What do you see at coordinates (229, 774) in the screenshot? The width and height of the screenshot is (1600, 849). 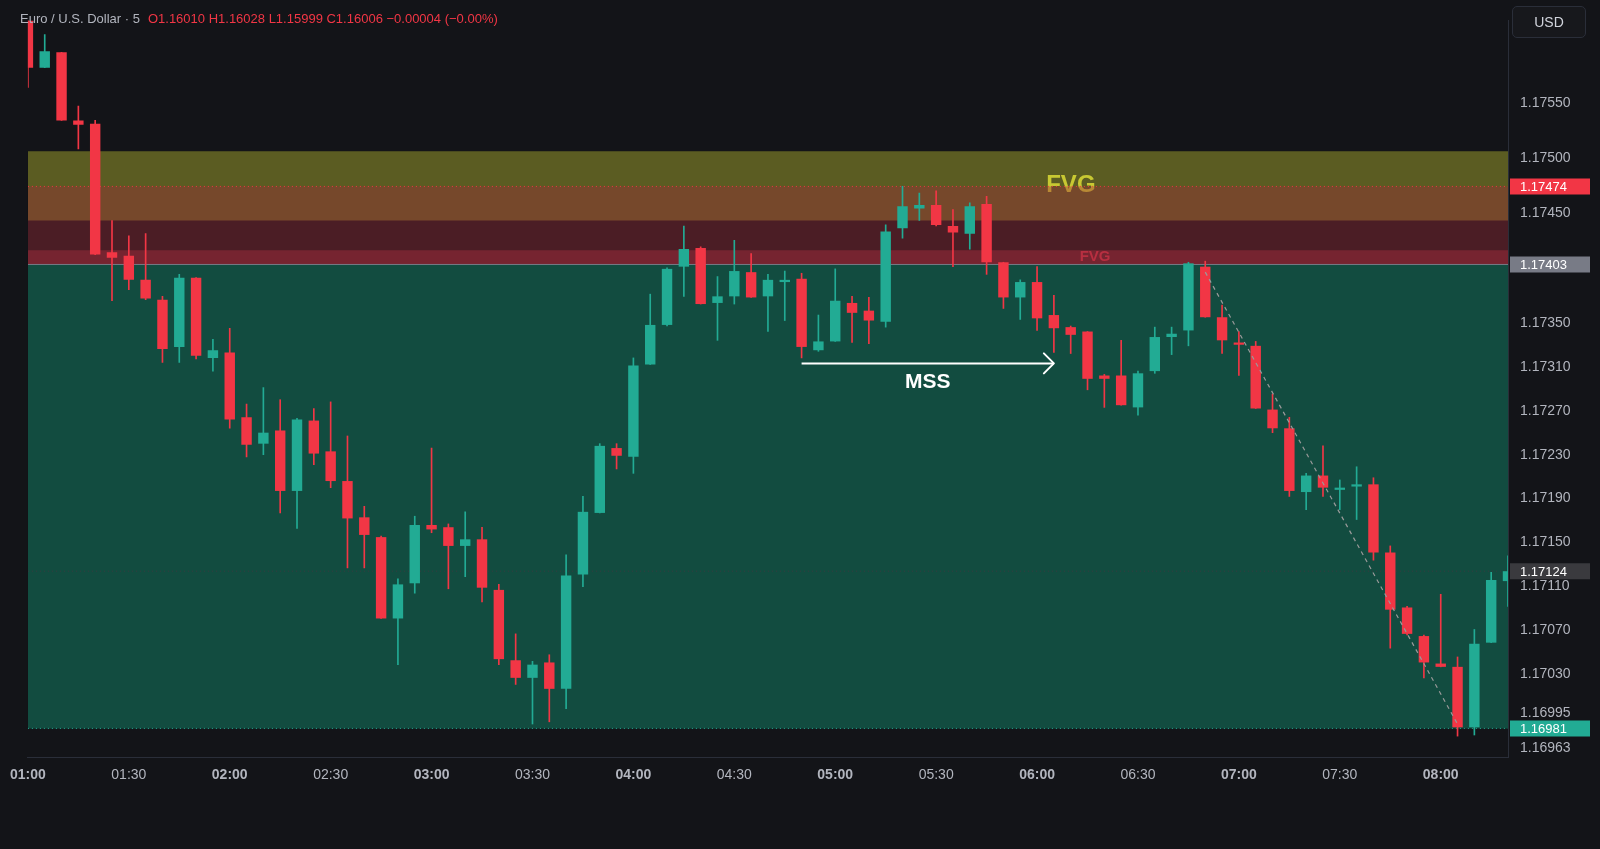 I see `x-tick-label: 02:00` at bounding box center [229, 774].